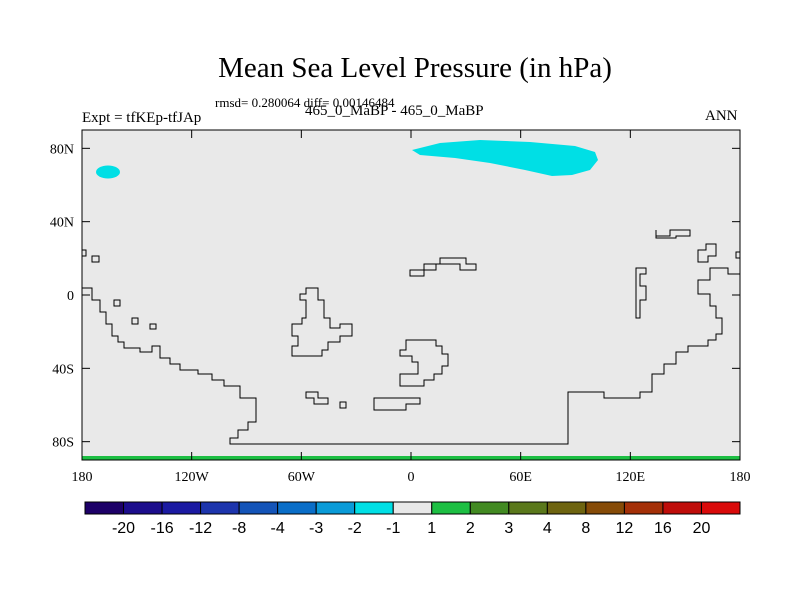 Image resolution: width=800 pixels, height=600 pixels. Describe the element at coordinates (239, 528) in the screenshot. I see `colorbar-label: -8` at that location.